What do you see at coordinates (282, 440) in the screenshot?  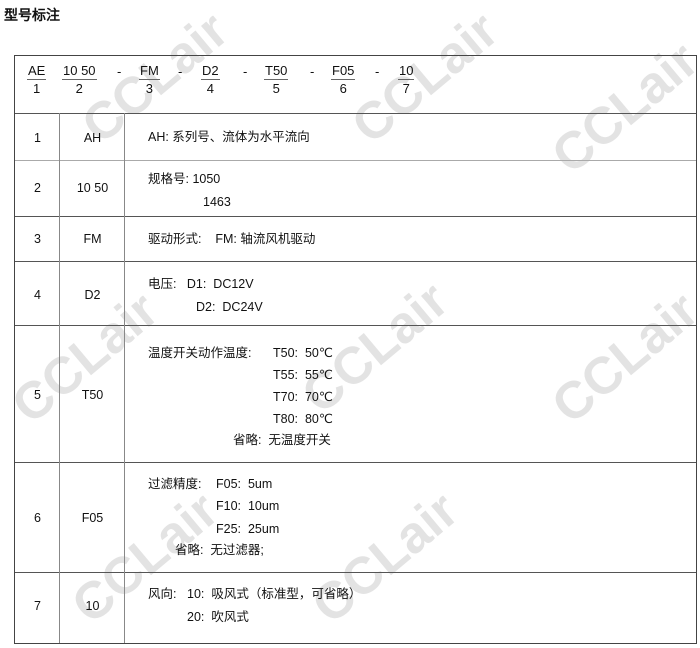 I see `row-description: 省略: 无温度开关` at bounding box center [282, 440].